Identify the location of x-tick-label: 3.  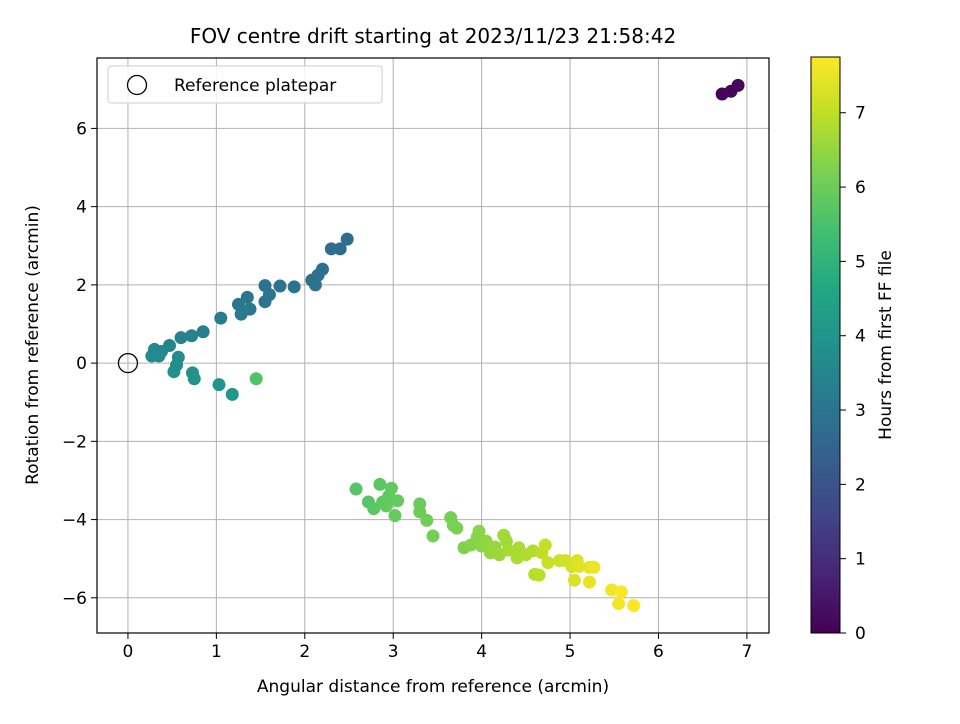
(393, 652).